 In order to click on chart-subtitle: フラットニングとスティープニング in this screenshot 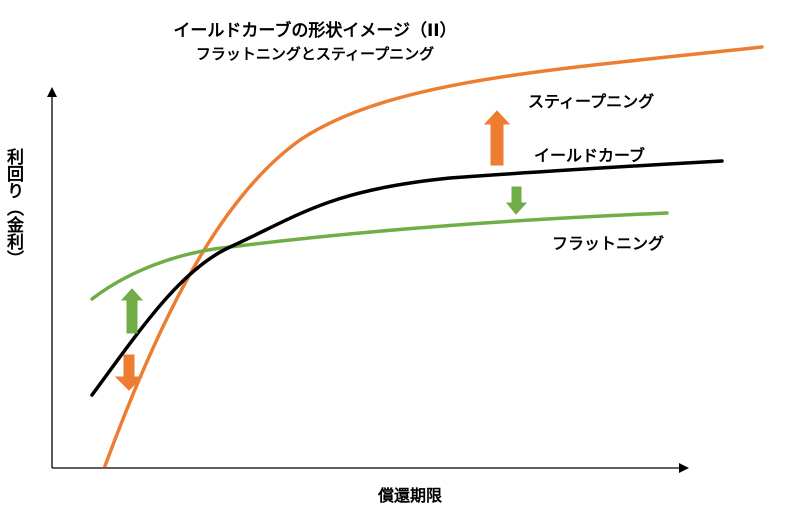, I will do `click(315, 54)`.